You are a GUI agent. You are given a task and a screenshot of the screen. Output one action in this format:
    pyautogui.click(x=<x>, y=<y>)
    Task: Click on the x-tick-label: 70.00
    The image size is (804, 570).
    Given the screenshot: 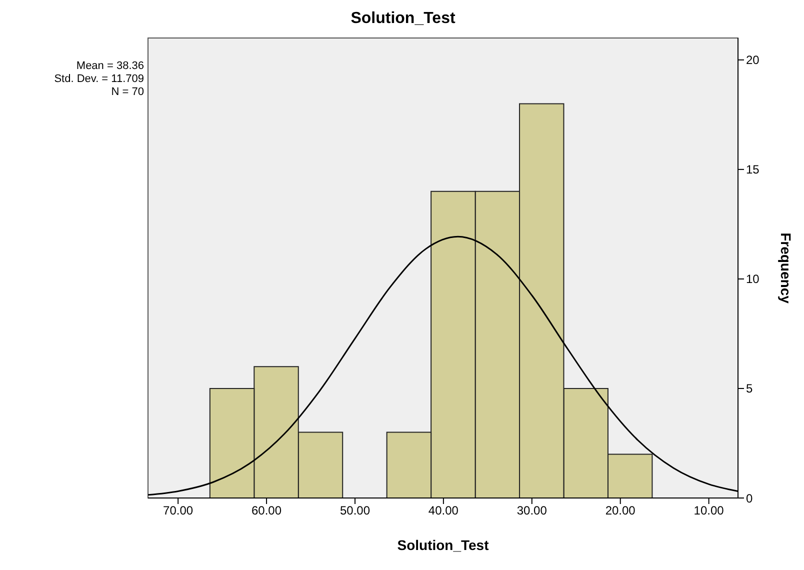 What is the action you would take?
    pyautogui.click(x=178, y=511)
    